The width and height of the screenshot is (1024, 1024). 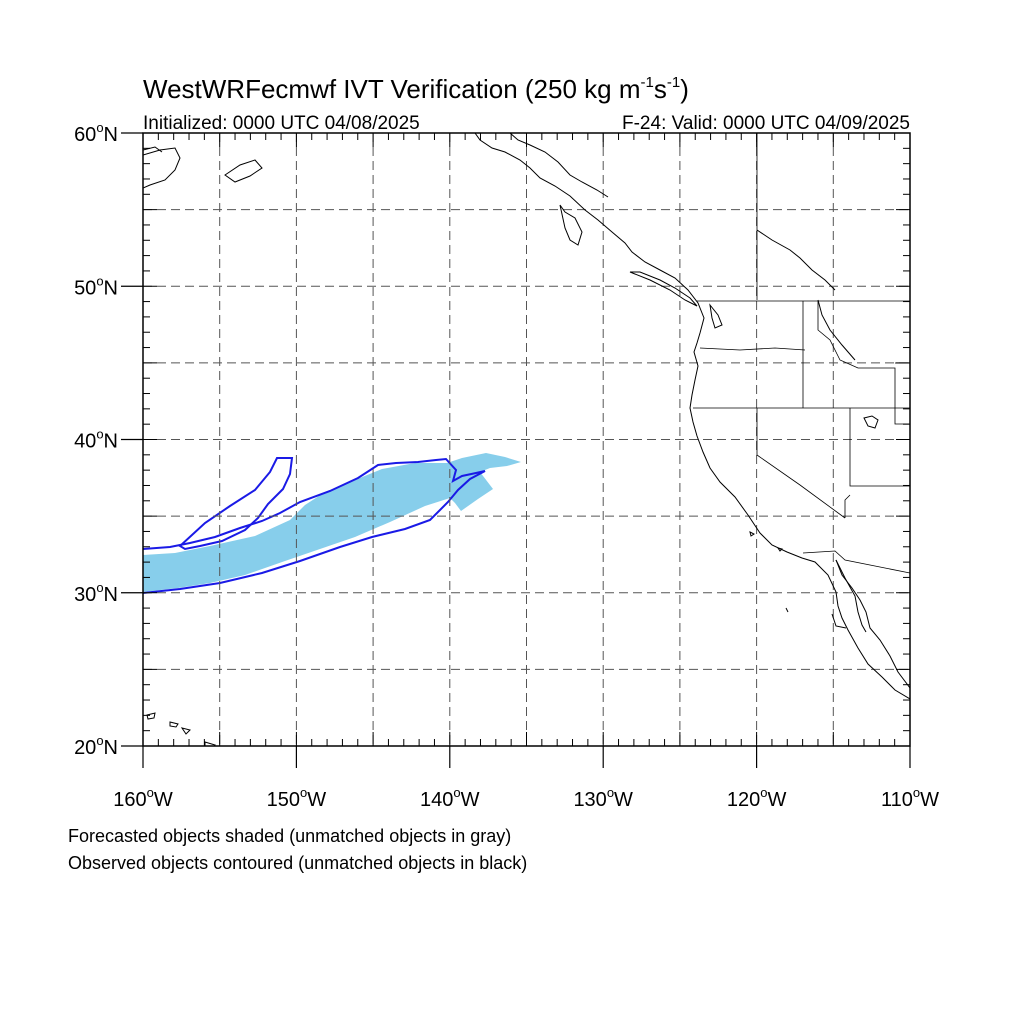 What do you see at coordinates (143, 798) in the screenshot?
I see `lon-label-160: 160oW` at bounding box center [143, 798].